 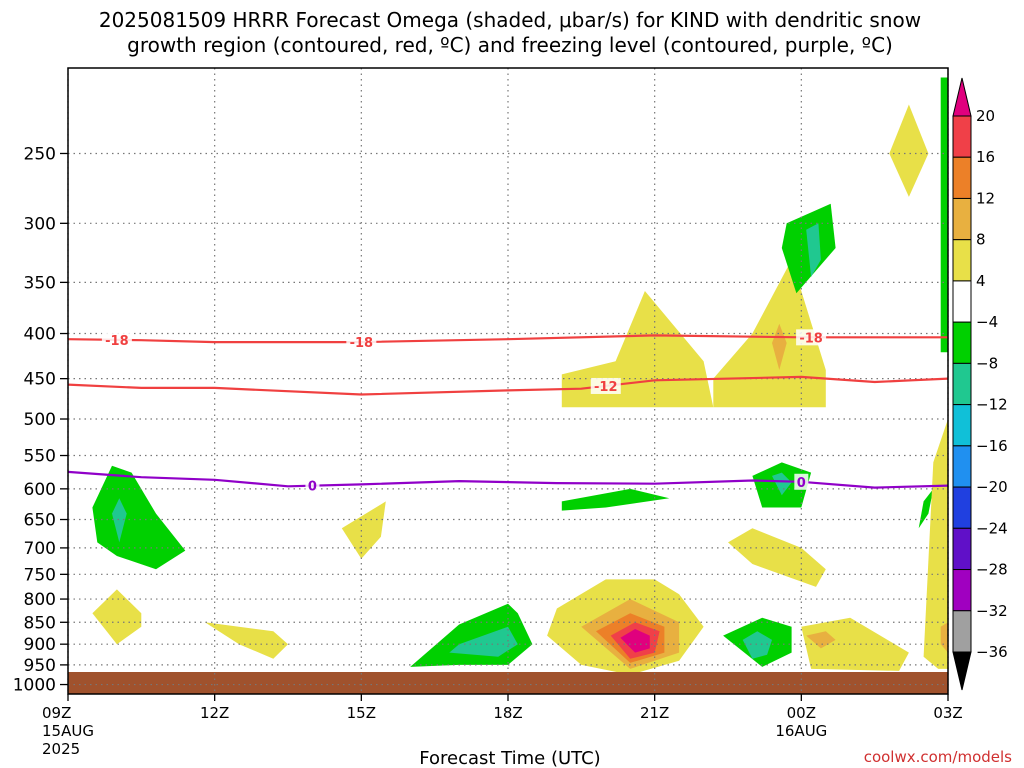 I want to click on colorbar-label-2: 12, so click(x=985, y=198).